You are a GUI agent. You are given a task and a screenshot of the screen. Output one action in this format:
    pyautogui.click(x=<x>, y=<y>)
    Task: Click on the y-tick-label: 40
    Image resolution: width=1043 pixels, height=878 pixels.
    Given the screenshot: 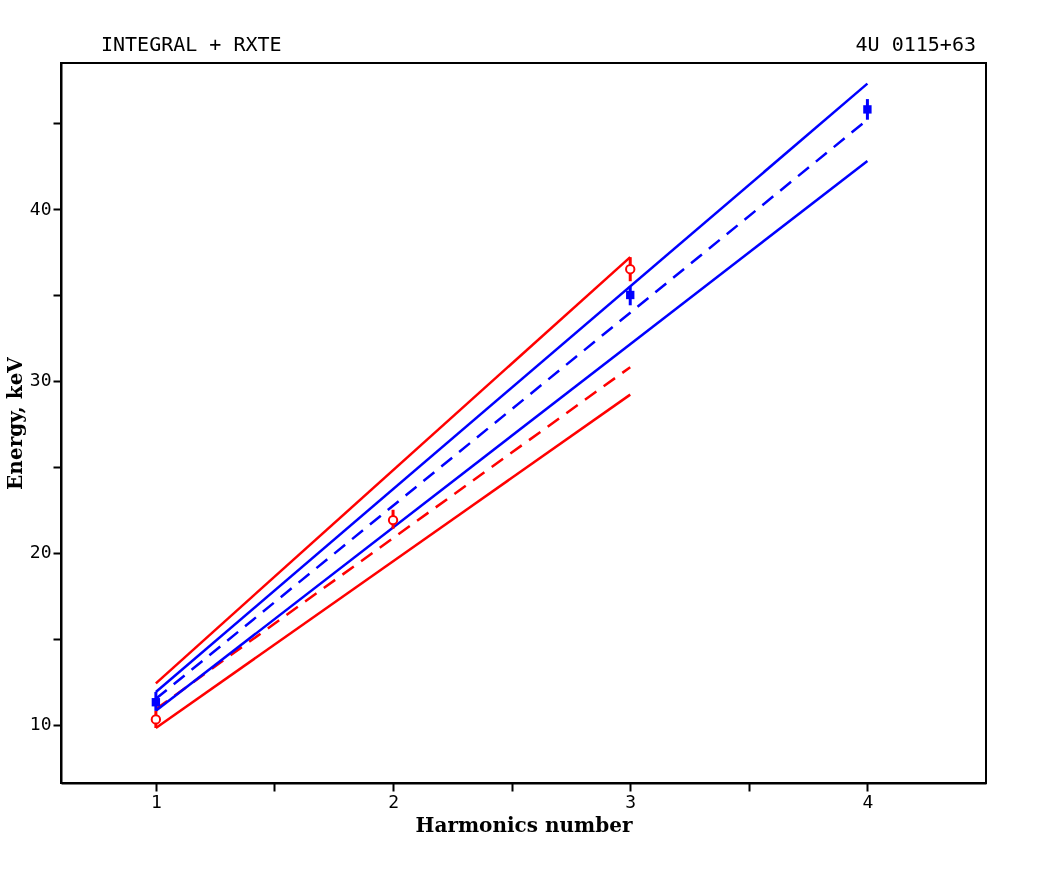 What is the action you would take?
    pyautogui.click(x=40, y=208)
    